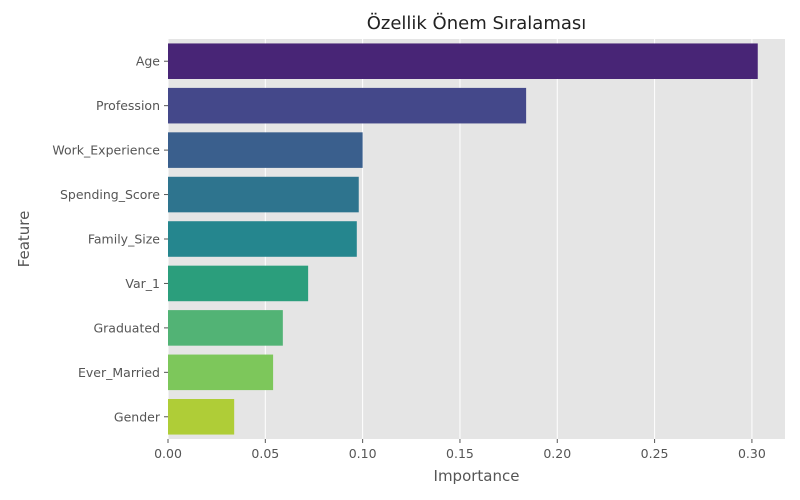 The width and height of the screenshot is (800, 500). I want to click on bar-profession, so click(347, 105).